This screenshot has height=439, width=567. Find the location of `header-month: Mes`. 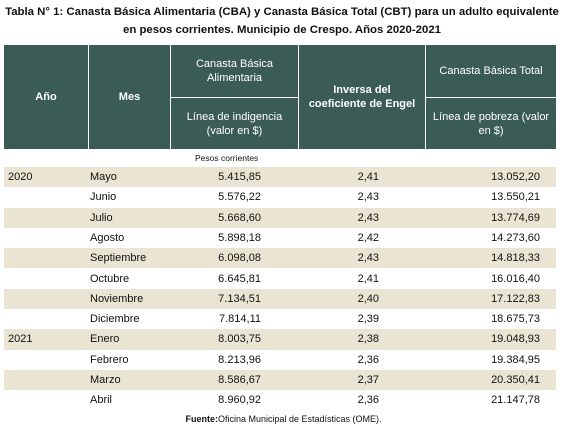

header-month: Mes is located at coordinates (129, 97).